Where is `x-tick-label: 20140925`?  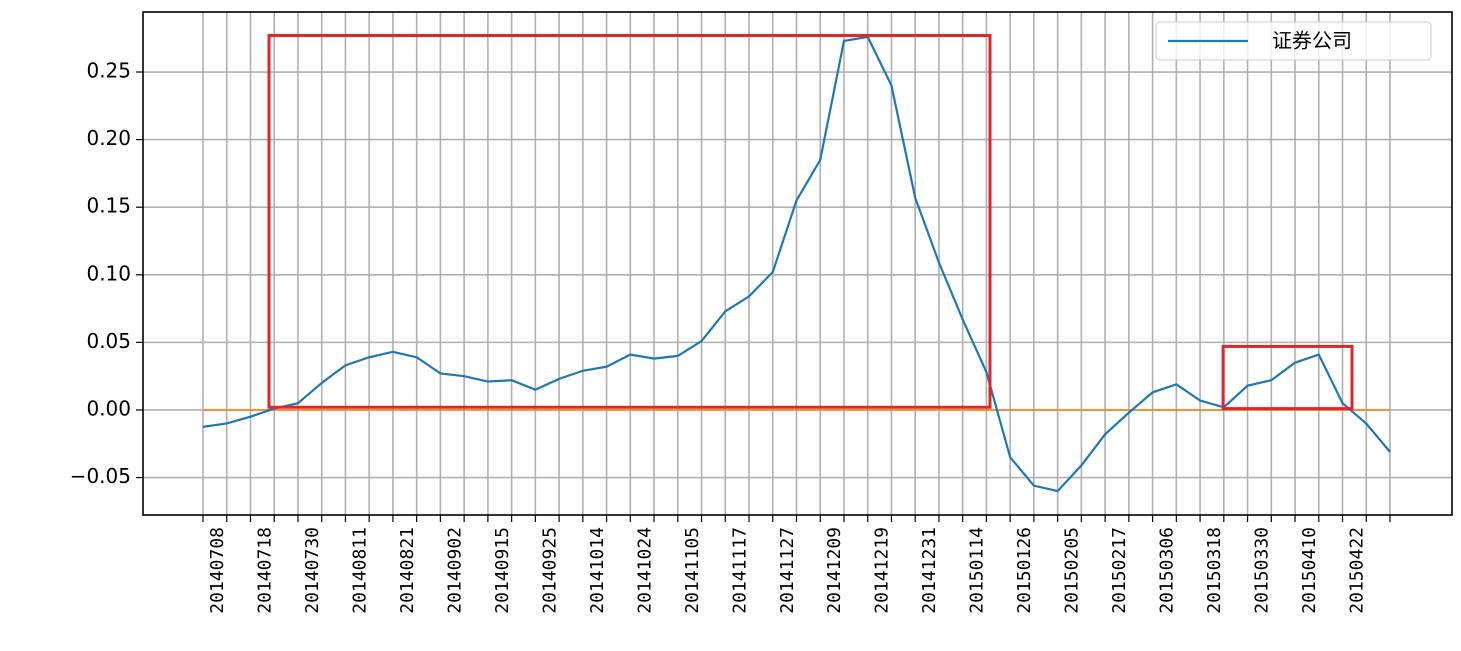 x-tick-label: 20140925 is located at coordinates (549, 570).